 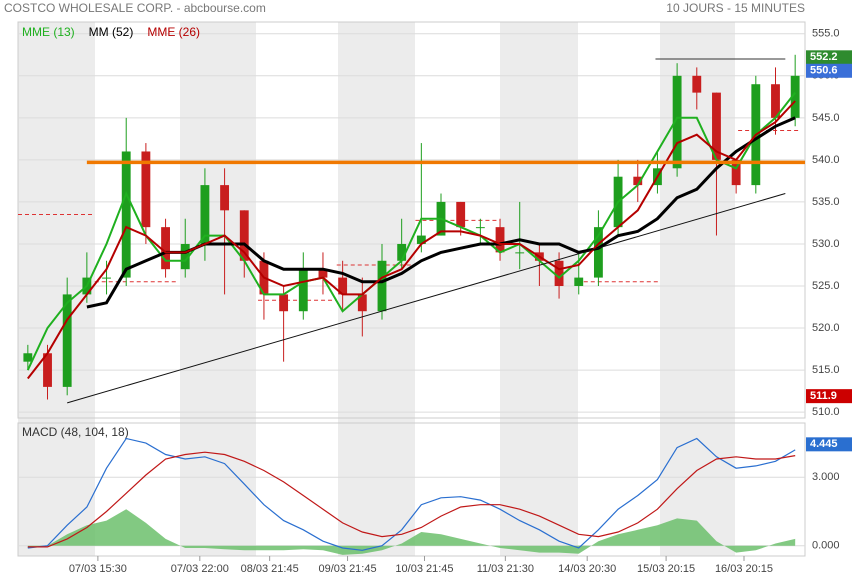 What do you see at coordinates (173, 32) in the screenshot?
I see `legend-entry: MME (26)` at bounding box center [173, 32].